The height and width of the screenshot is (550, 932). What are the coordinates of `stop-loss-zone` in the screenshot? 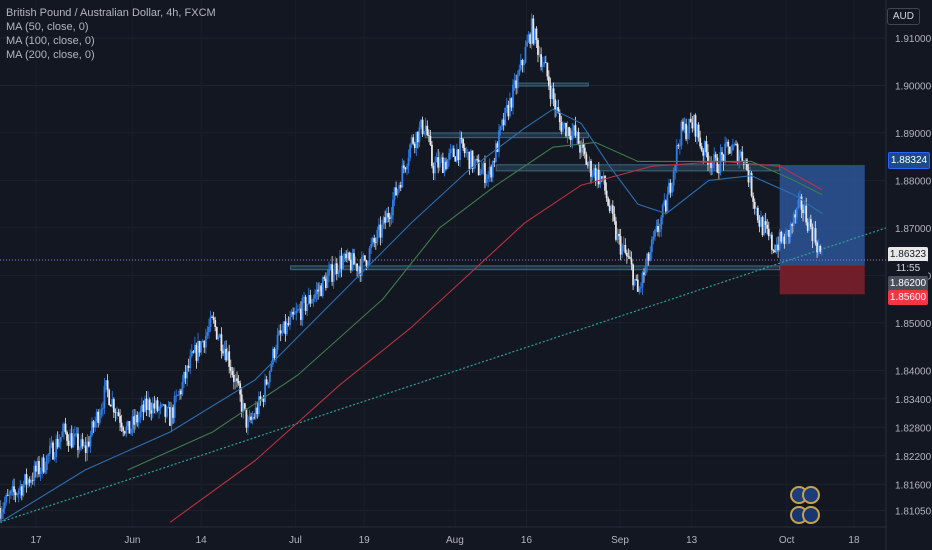 It's located at (822, 280).